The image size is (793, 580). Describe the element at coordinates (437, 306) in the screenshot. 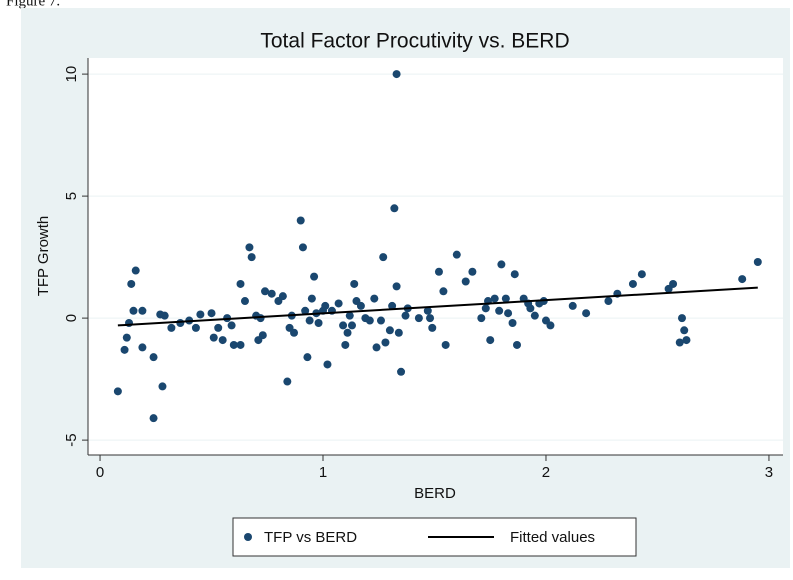

I see `fitted-line` at that location.